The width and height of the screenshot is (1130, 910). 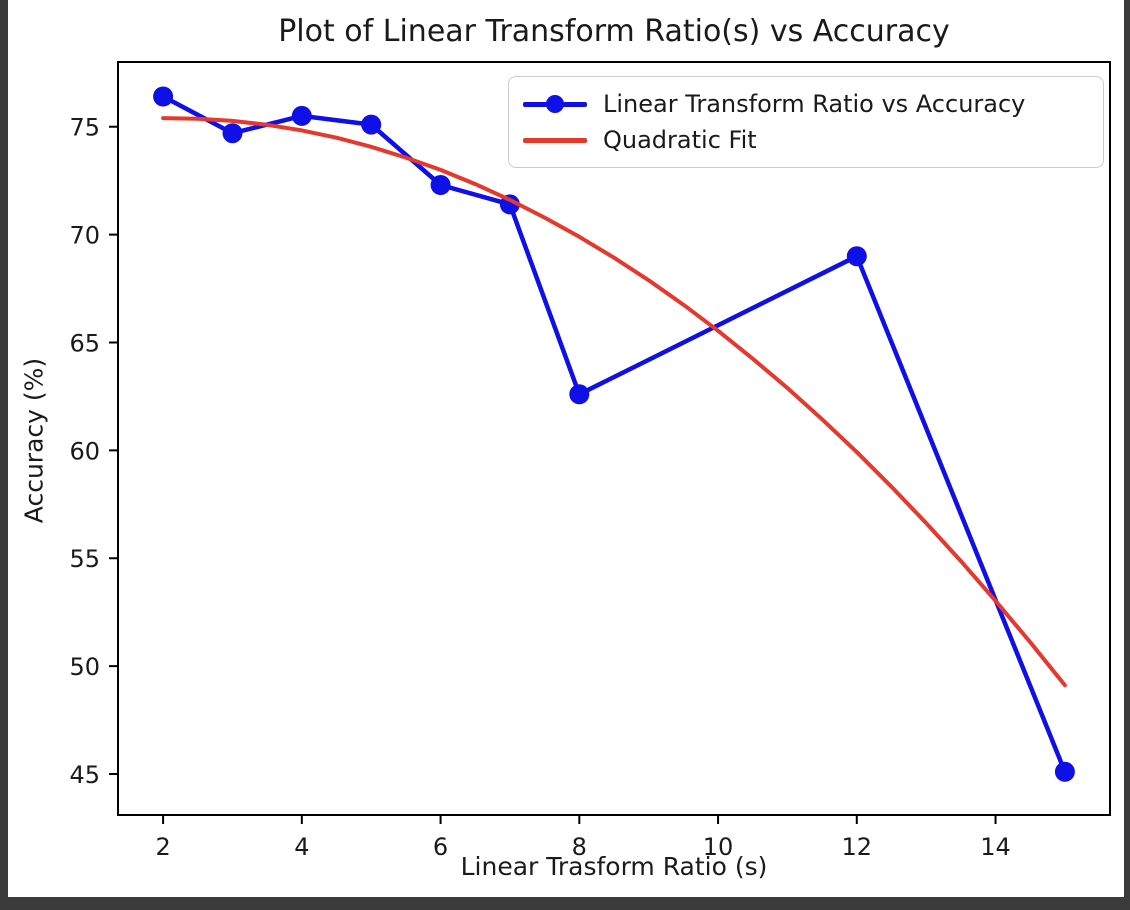 I want to click on legend-label-fit: Quadratic Fit, so click(x=680, y=140).